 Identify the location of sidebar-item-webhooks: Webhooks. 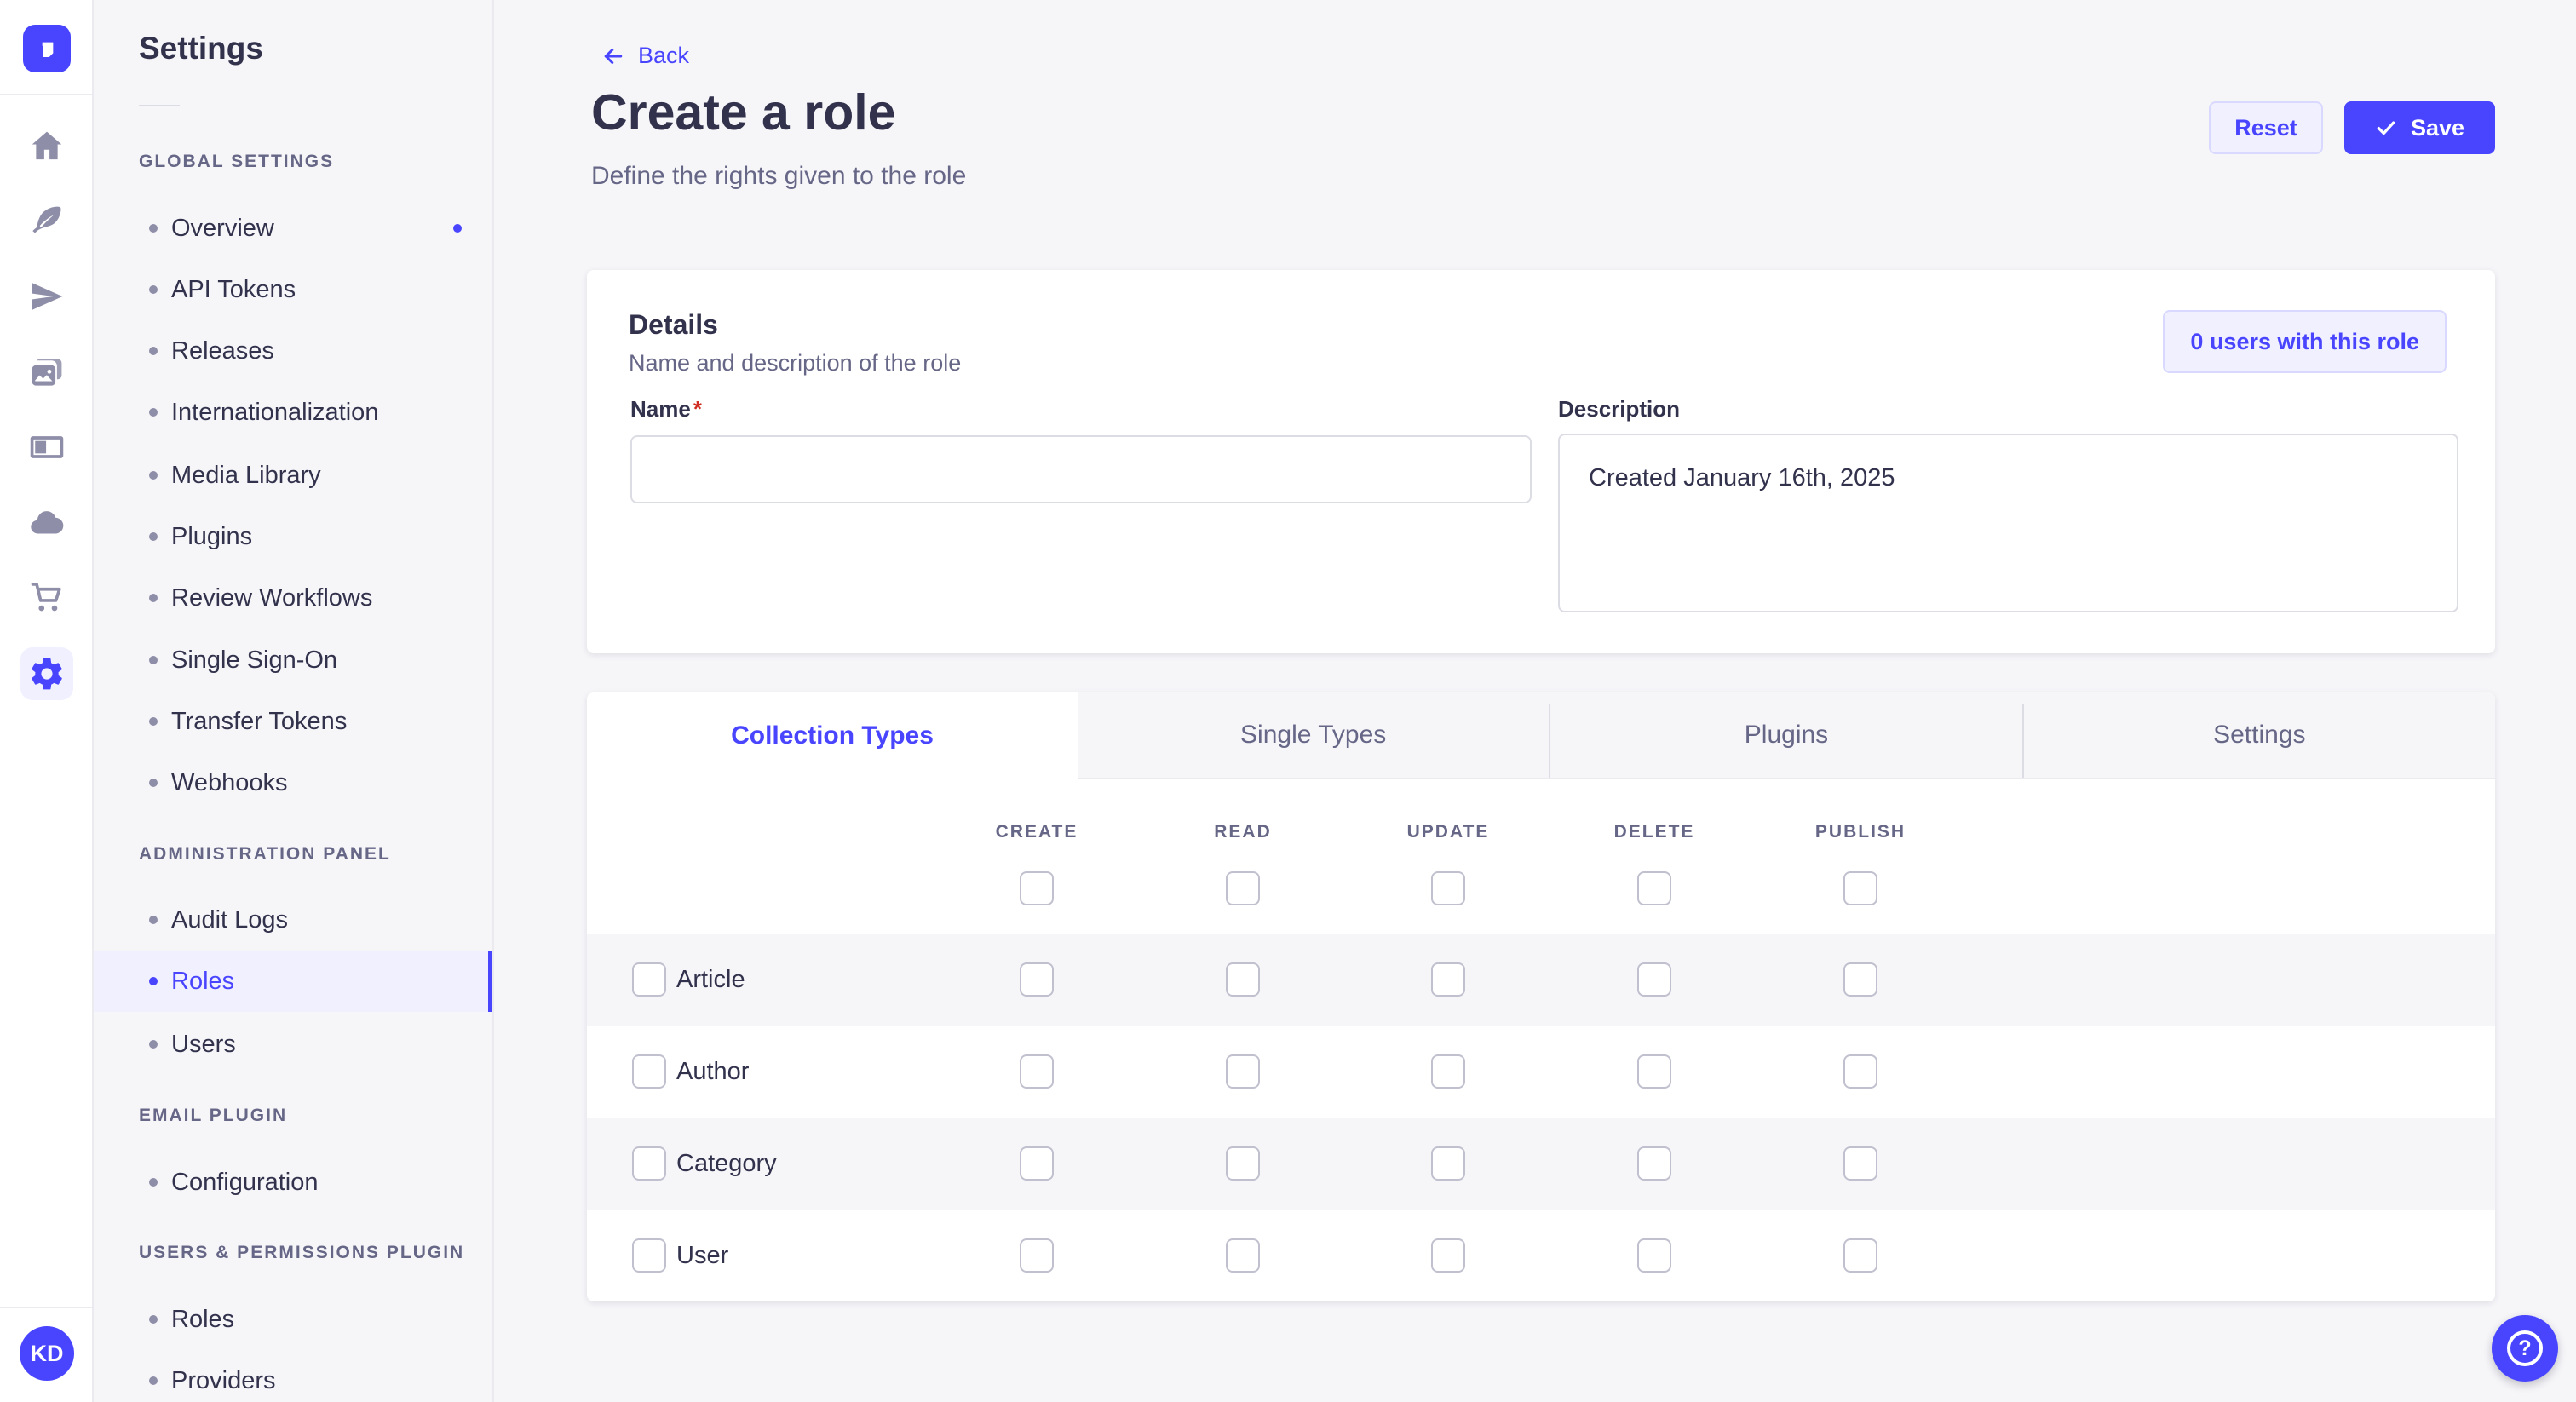
(293, 782).